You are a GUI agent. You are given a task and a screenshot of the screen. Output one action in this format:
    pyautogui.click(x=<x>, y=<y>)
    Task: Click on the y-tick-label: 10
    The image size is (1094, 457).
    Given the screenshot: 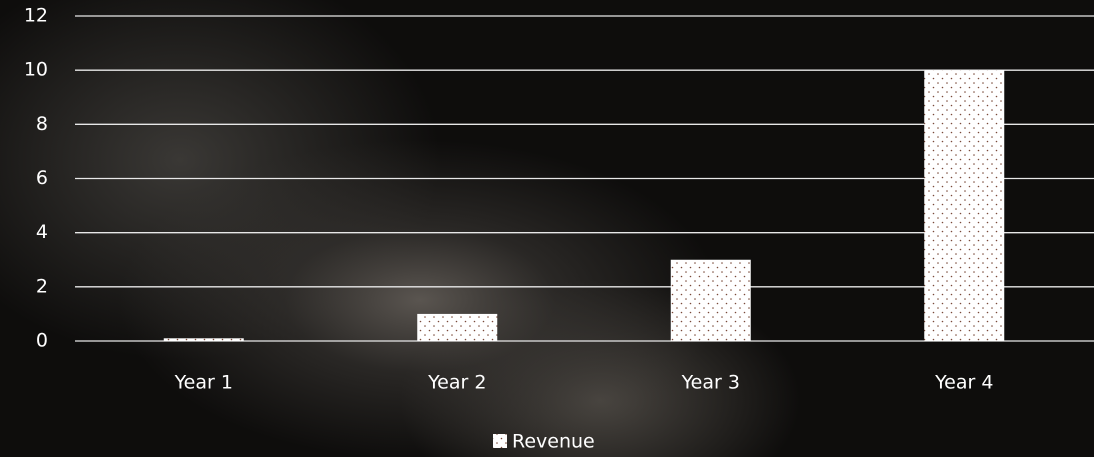 What is the action you would take?
    pyautogui.click(x=36, y=70)
    